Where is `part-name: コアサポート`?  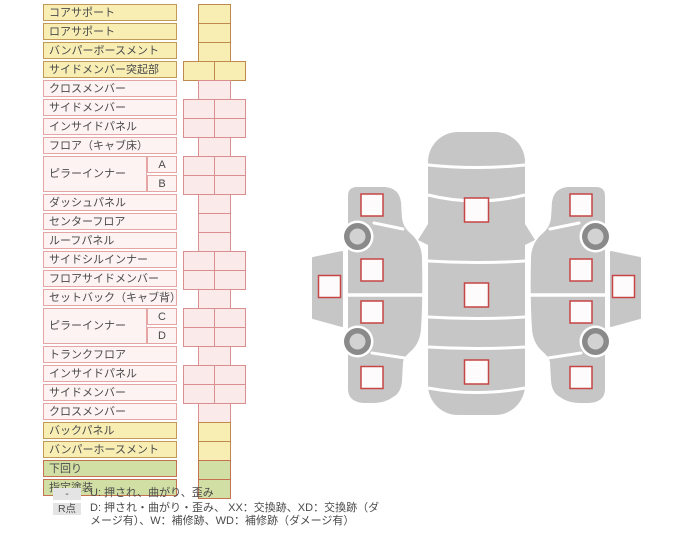 part-name: コアサポート is located at coordinates (82, 12).